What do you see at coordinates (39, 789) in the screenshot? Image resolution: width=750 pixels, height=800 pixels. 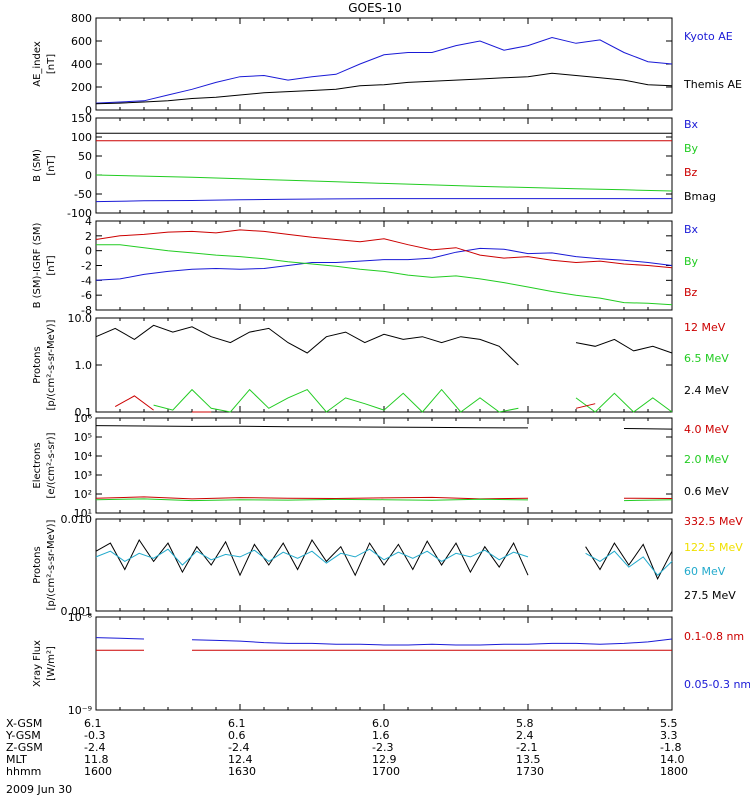 I see `date-label: 2009 Jun 30` at bounding box center [39, 789].